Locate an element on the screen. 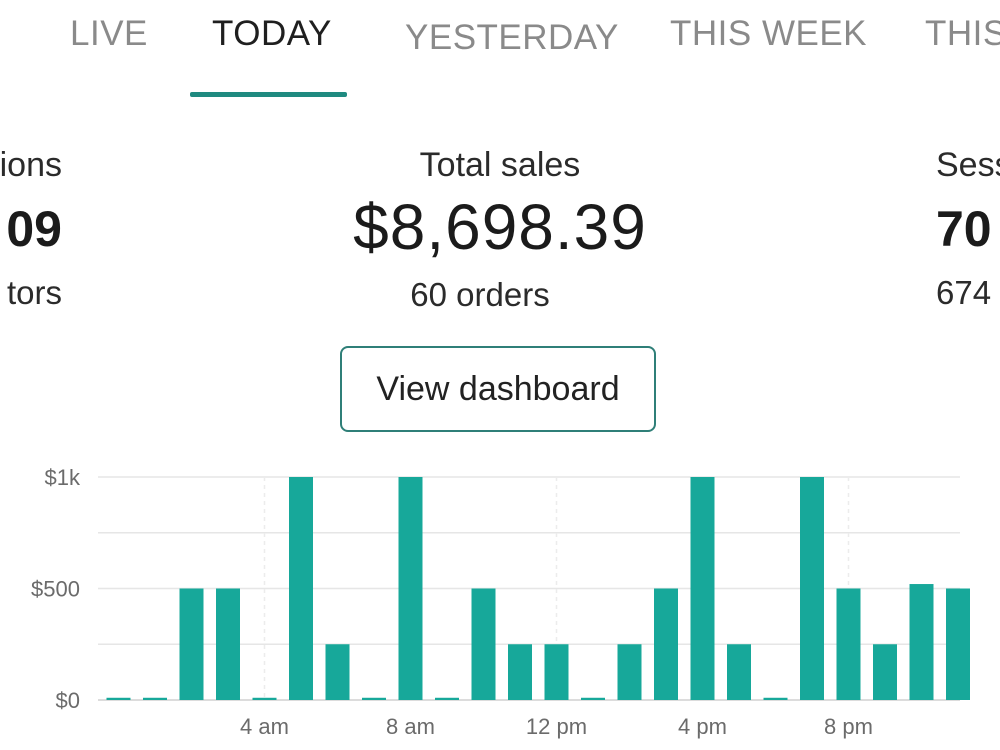 The height and width of the screenshot is (750, 1000). x-tick-label: 8 am is located at coordinates (410, 726).